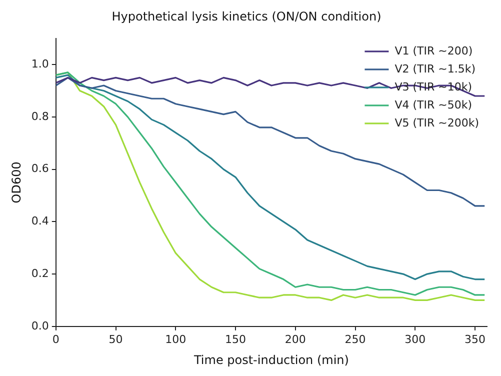  Describe the element at coordinates (433, 105) in the screenshot. I see `legend-label: V4 (TIR ~50k)` at that location.